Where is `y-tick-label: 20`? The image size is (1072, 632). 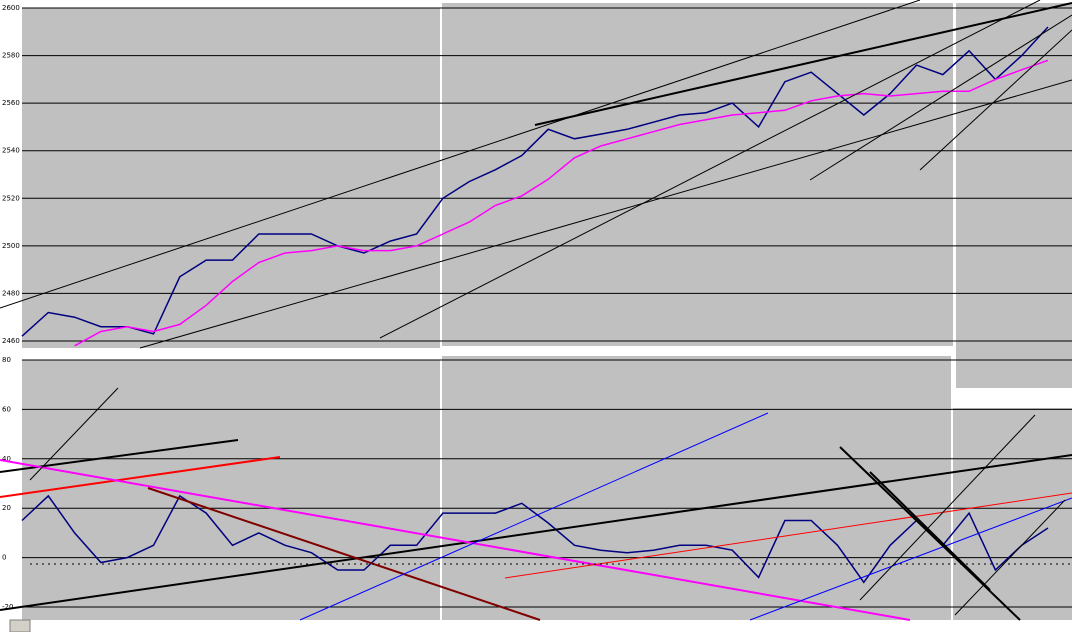 y-tick-label: 20 is located at coordinates (6, 508).